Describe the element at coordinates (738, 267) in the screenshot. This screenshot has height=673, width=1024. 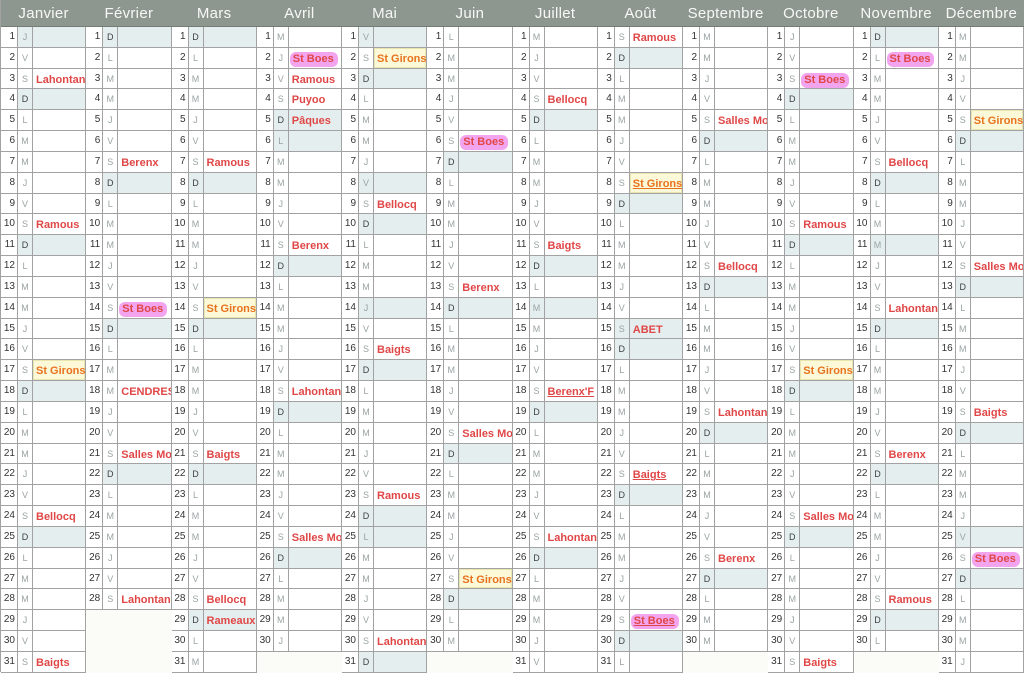
I see `event-label: Bellocq` at that location.